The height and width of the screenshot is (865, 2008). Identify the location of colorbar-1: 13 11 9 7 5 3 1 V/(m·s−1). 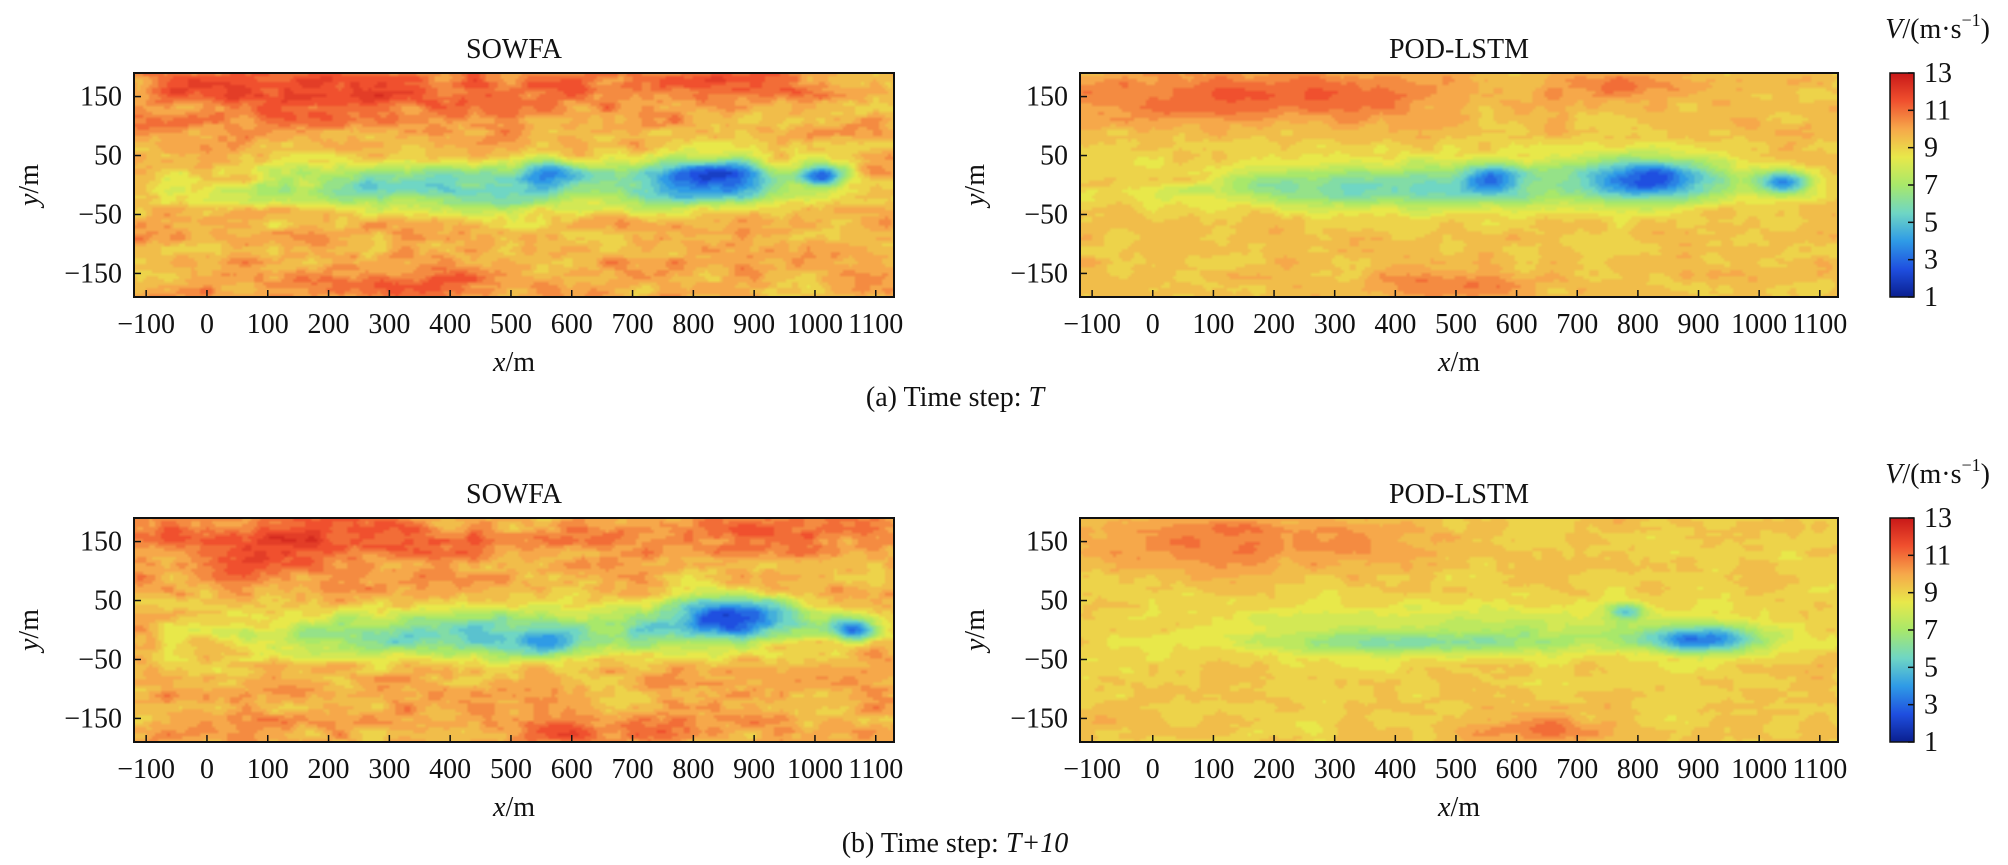
(1937, 161).